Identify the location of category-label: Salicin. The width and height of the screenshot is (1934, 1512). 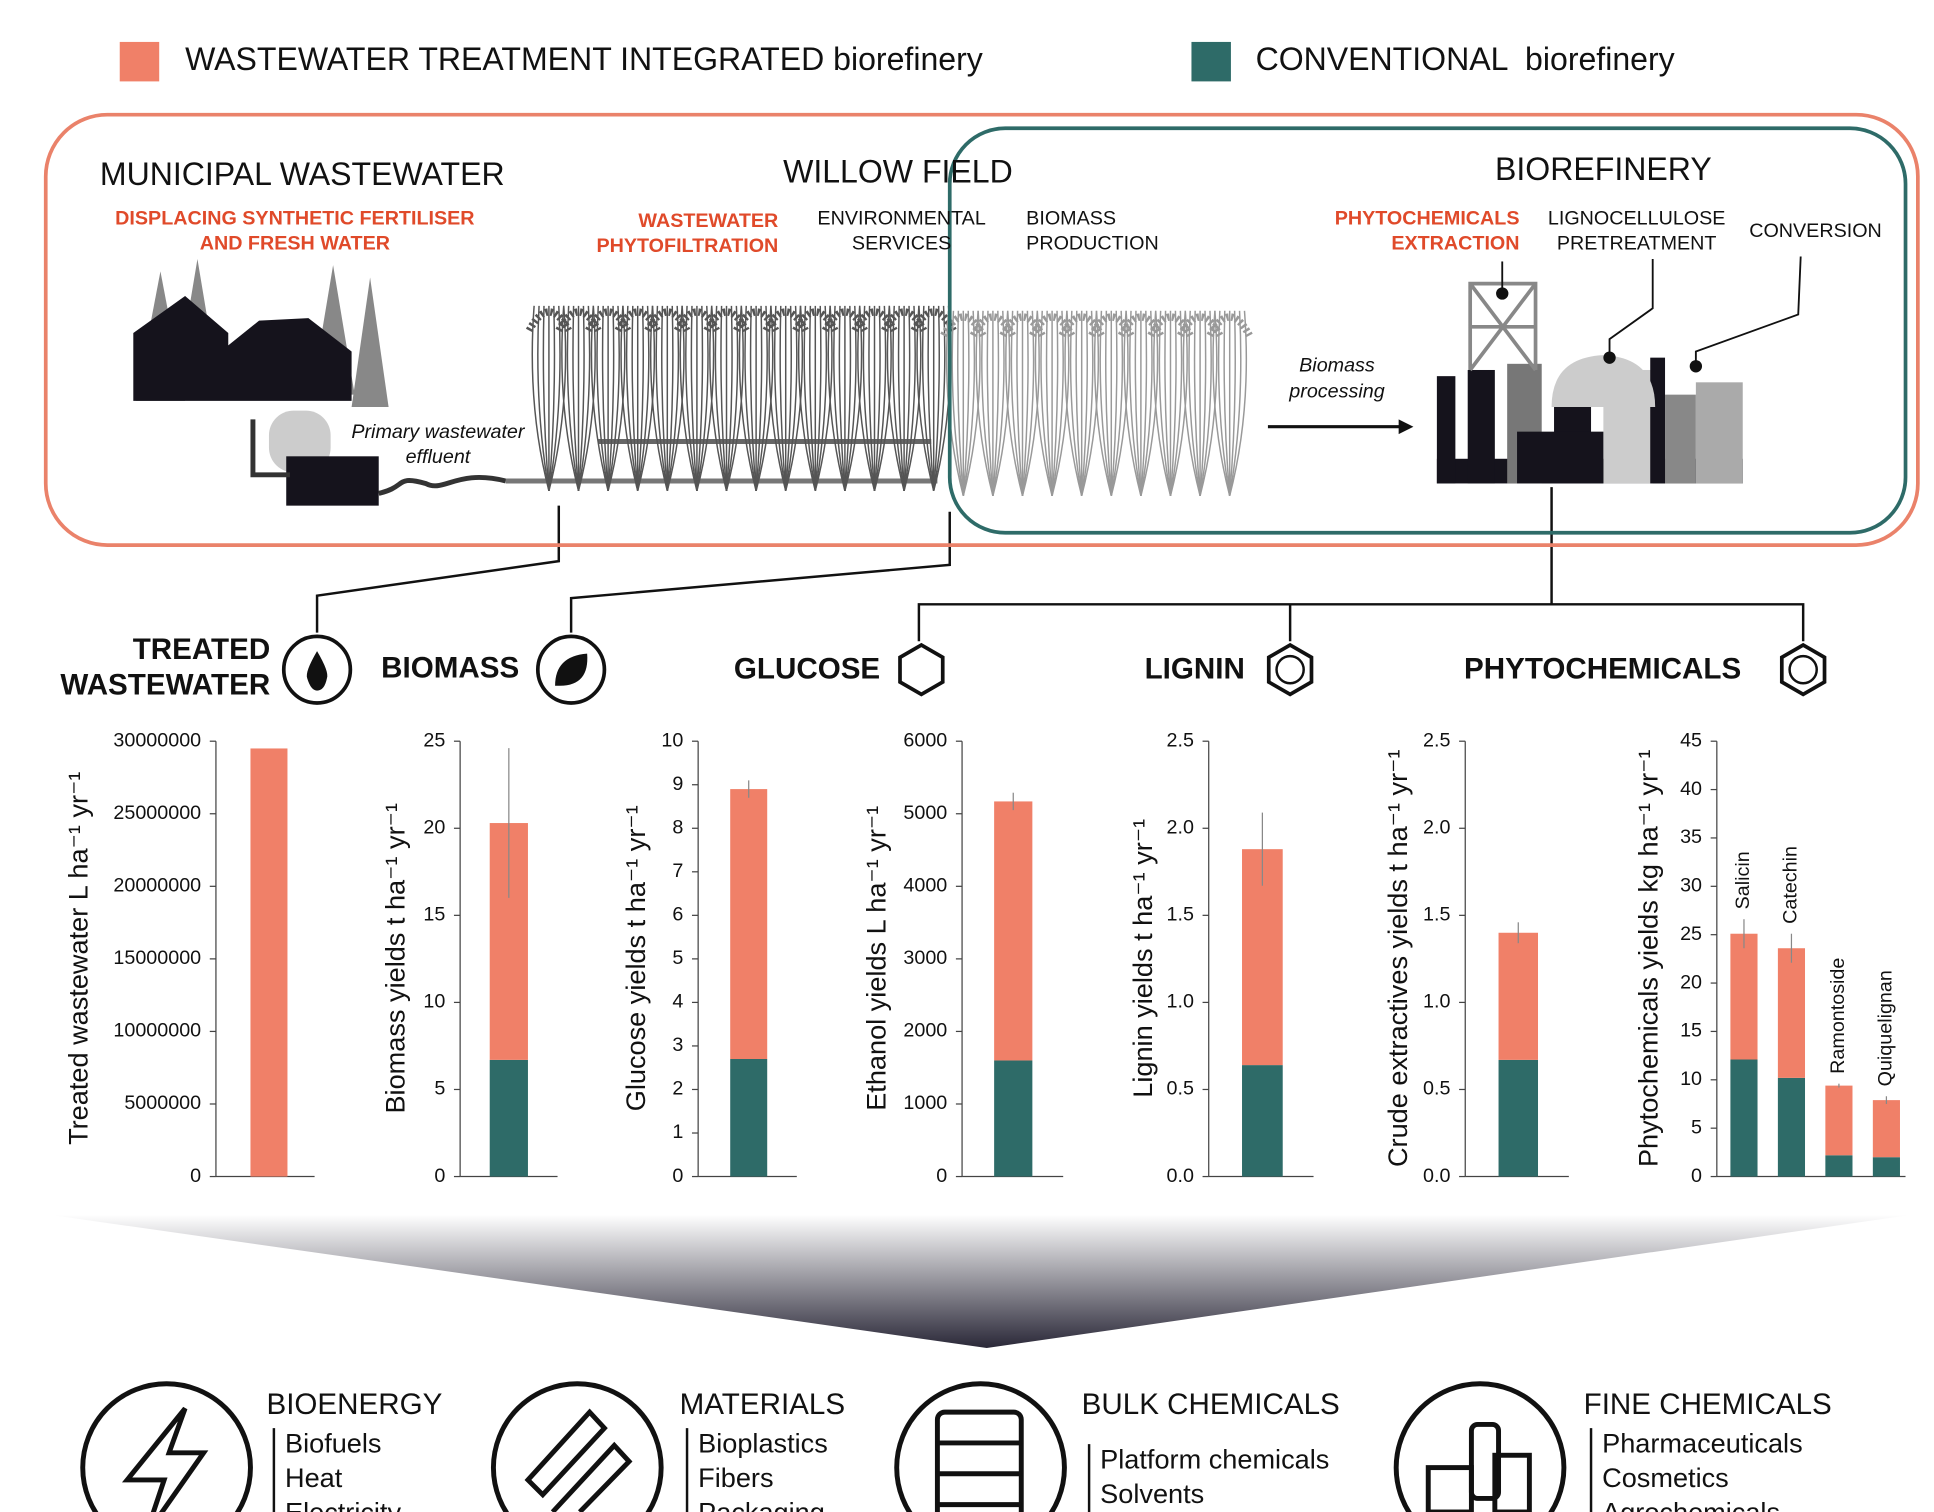
(1743, 880).